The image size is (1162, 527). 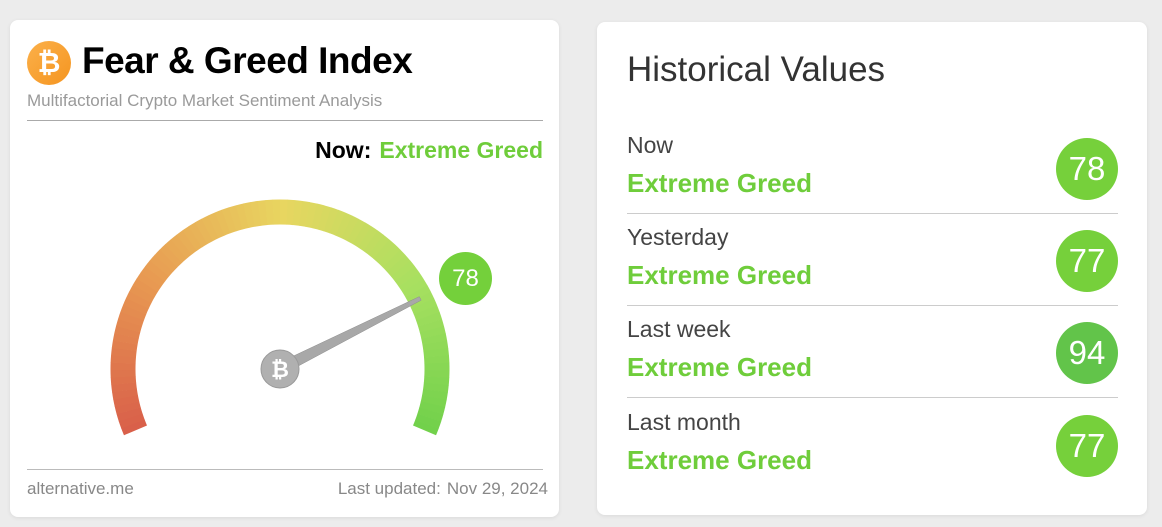 I want to click on source-link: alternative.me, so click(x=80, y=488).